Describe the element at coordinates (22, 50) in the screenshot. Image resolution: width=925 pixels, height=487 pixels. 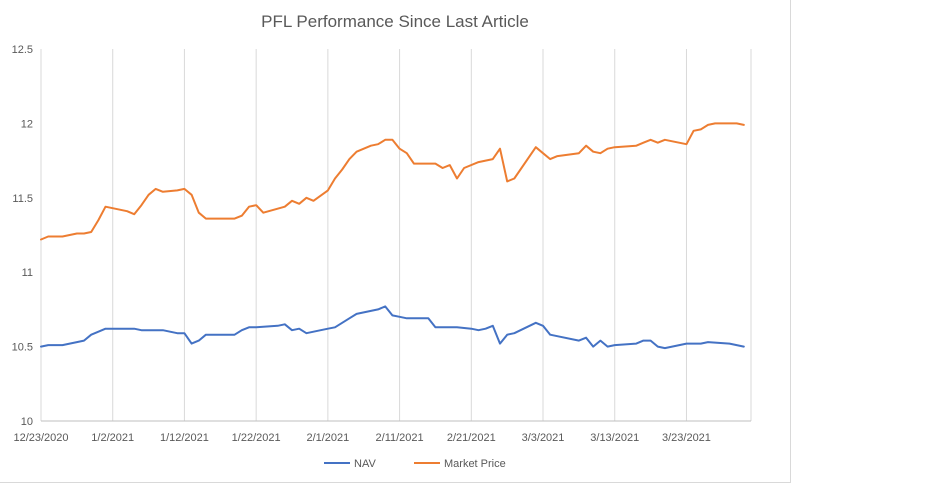
I see `y-tick-label: 12.5` at that location.